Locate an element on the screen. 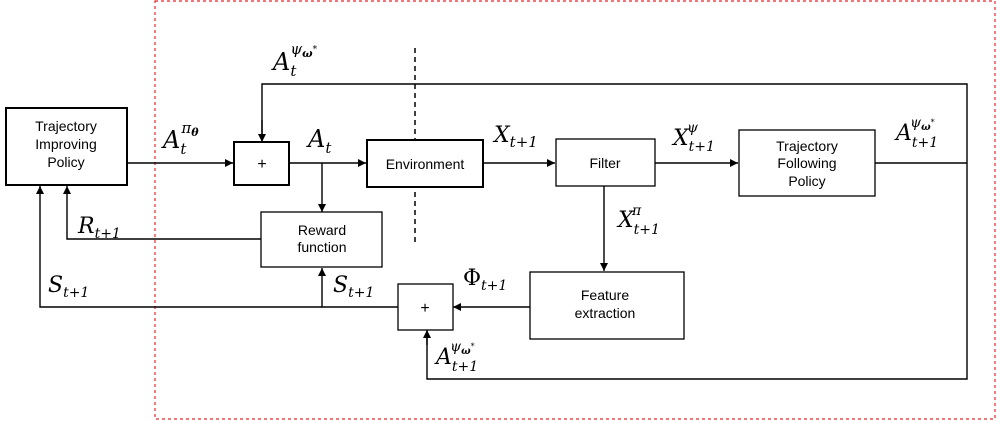  signal-label-a-t-pi-theta: Atπθ is located at coordinates (180, 138).